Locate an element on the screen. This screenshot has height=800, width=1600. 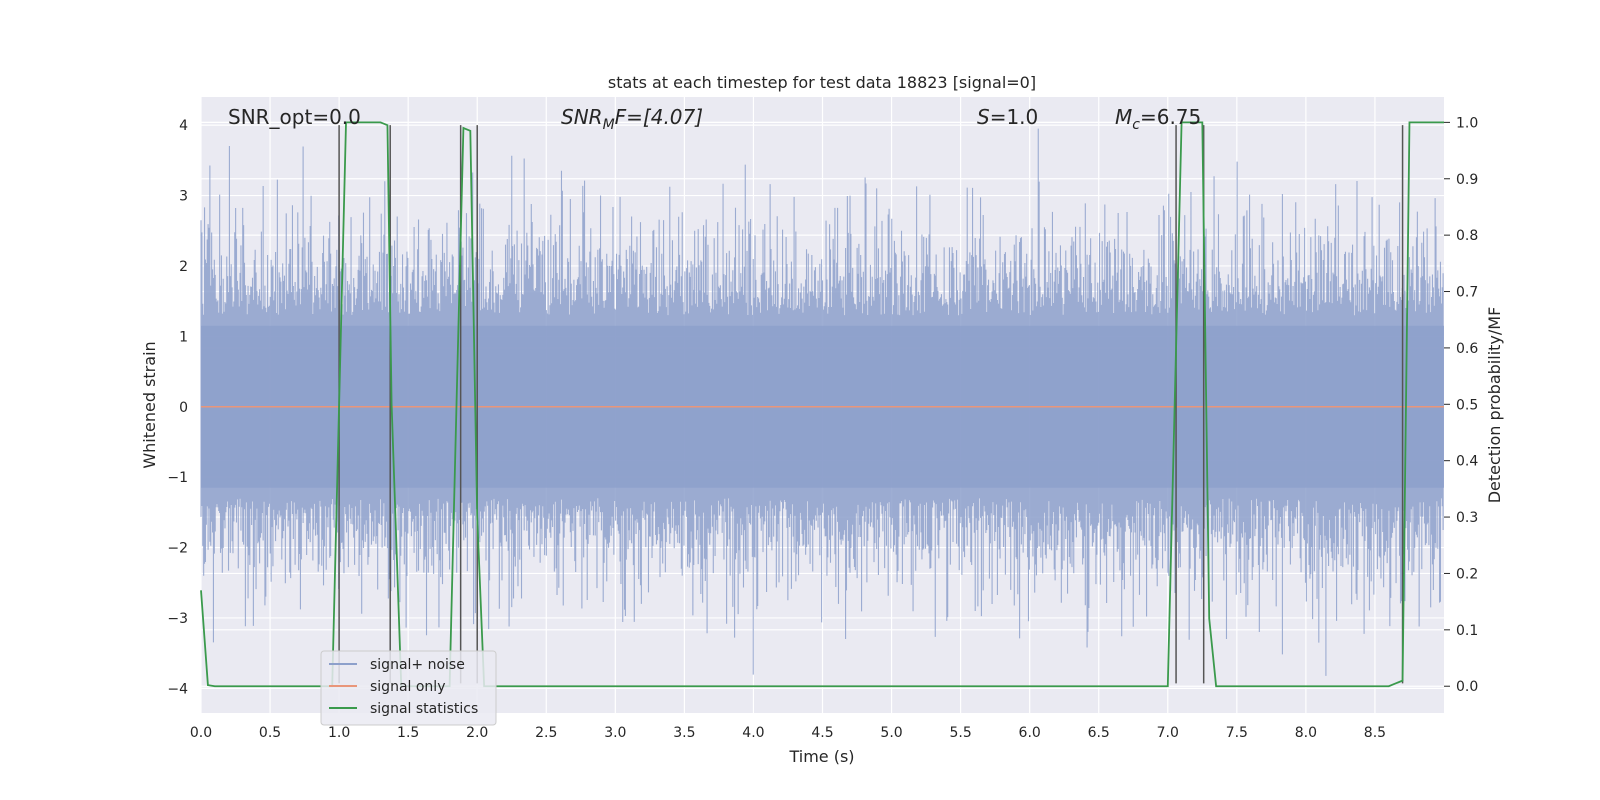
y-tick-label-6: −2 is located at coordinates (177, 549).